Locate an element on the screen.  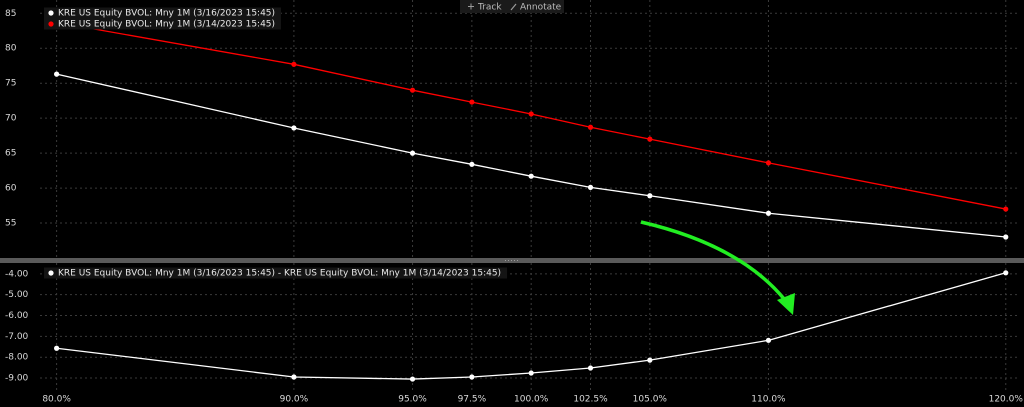
annotate-icon is located at coordinates (513, 7).